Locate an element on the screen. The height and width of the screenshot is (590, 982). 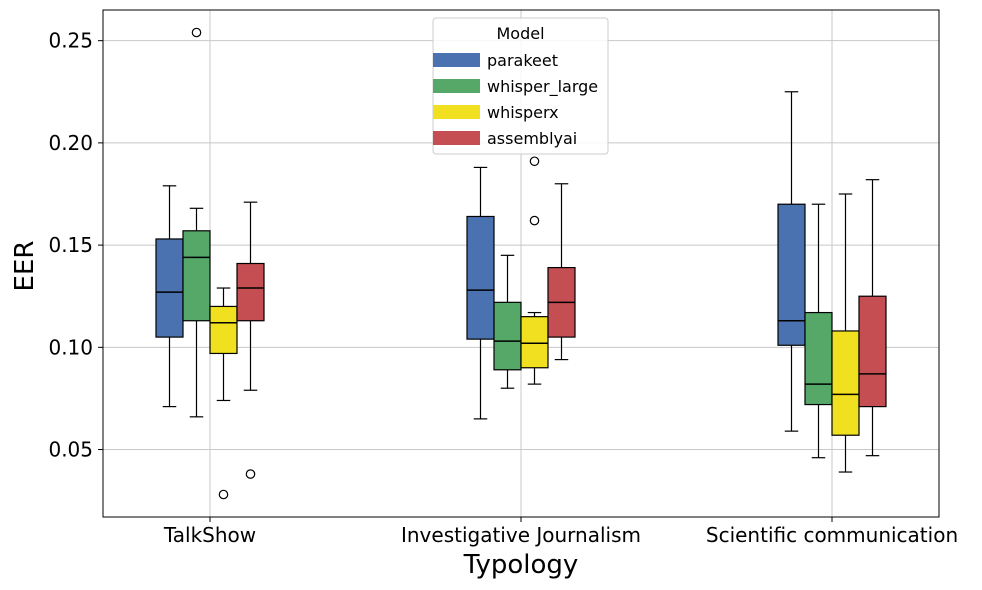
legend-label-parakeet: parakeet is located at coordinates (522, 60).